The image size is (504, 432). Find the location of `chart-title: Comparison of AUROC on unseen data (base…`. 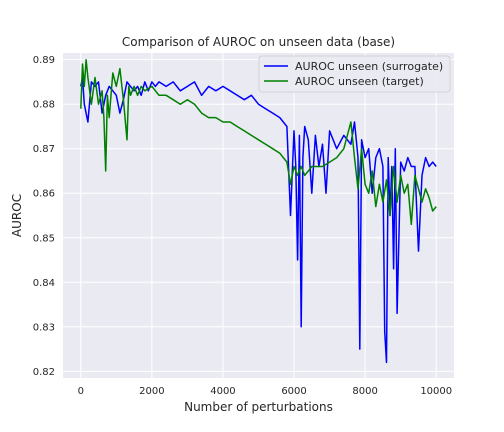

chart-title: Comparison of AUROC on unseen data (base… is located at coordinates (258, 42).